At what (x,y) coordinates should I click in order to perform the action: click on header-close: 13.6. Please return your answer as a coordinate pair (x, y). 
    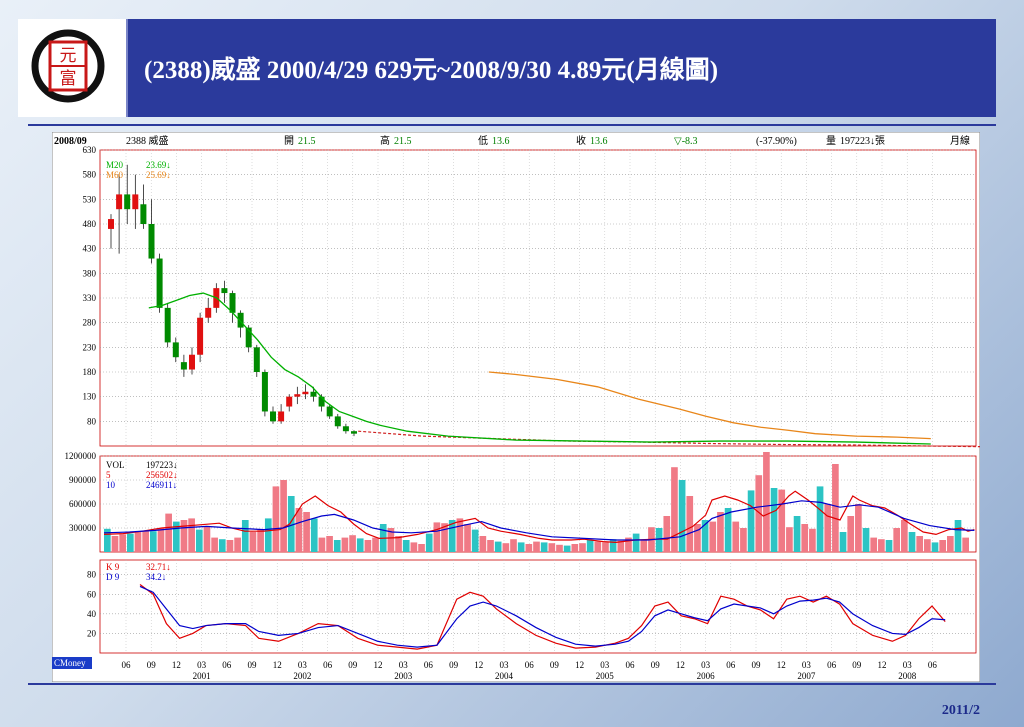
    Looking at the image, I should click on (599, 141).